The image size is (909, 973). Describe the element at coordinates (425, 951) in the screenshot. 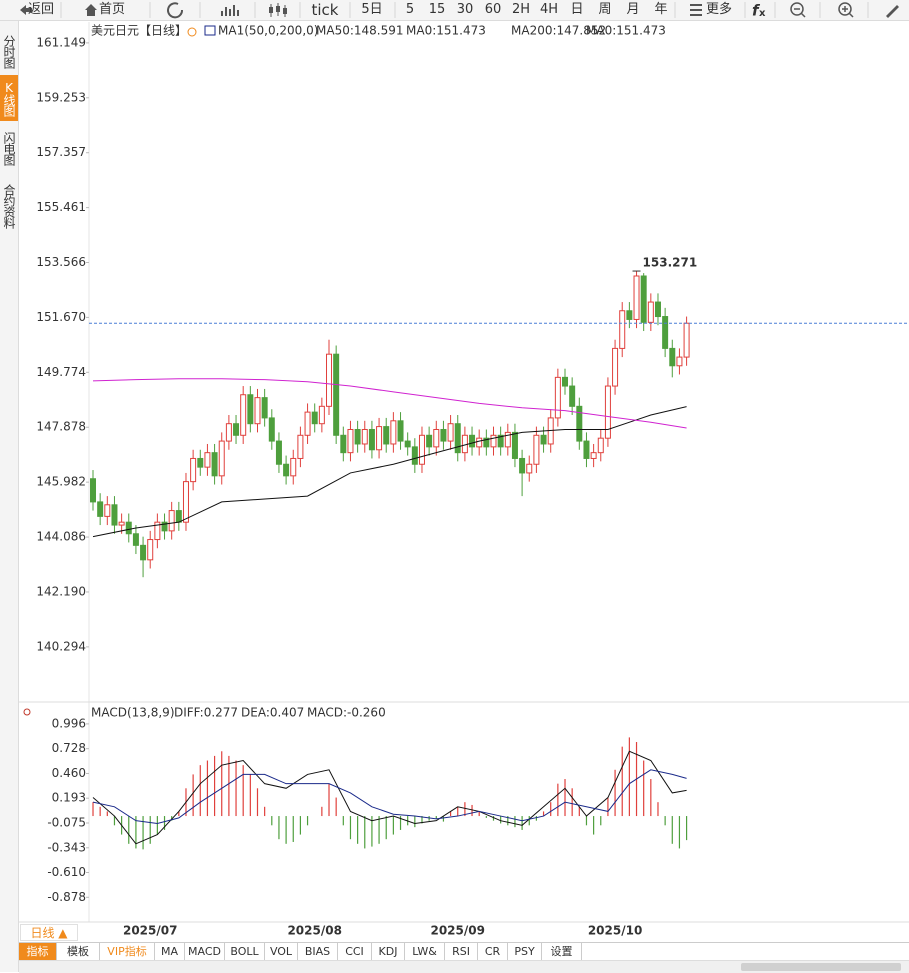

I see `indicator-tab: LW&` at that location.